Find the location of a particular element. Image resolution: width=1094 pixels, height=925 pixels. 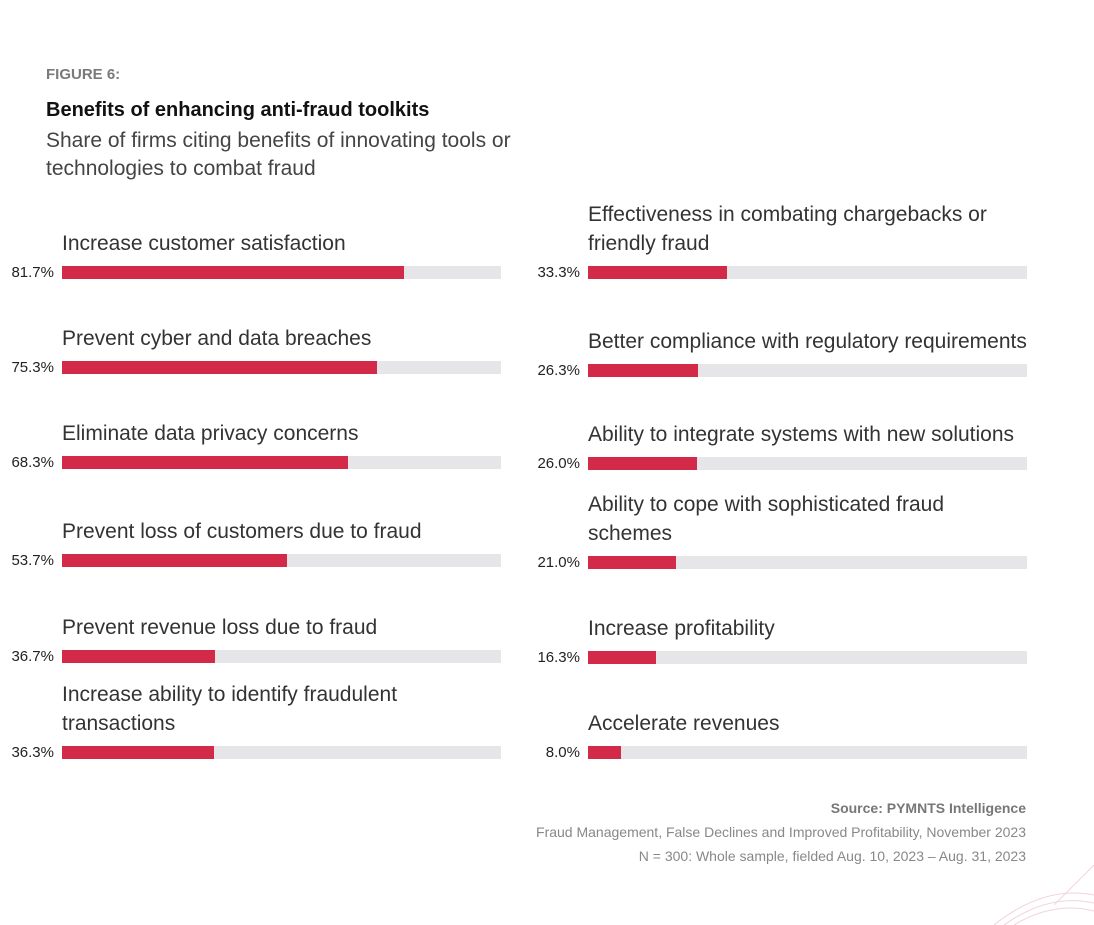

bar-label: Accelerate revenues is located at coordinates (684, 723).